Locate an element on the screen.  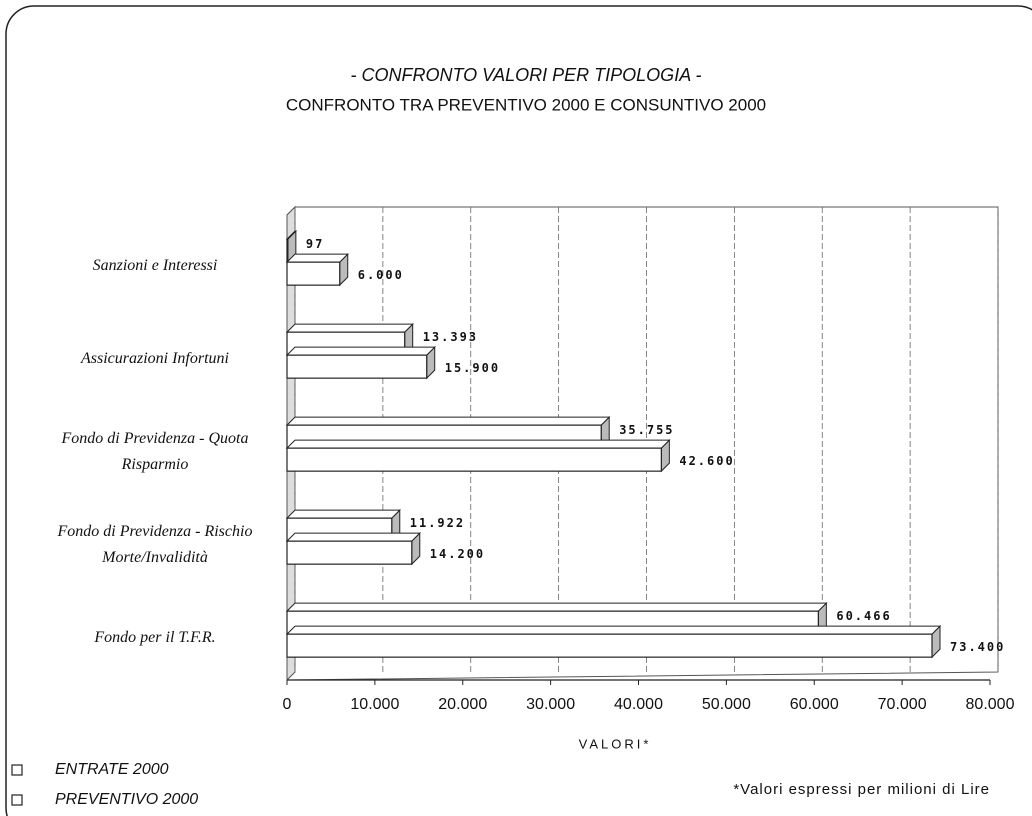
x-tick-label: 70.000 is located at coordinates (902, 704).